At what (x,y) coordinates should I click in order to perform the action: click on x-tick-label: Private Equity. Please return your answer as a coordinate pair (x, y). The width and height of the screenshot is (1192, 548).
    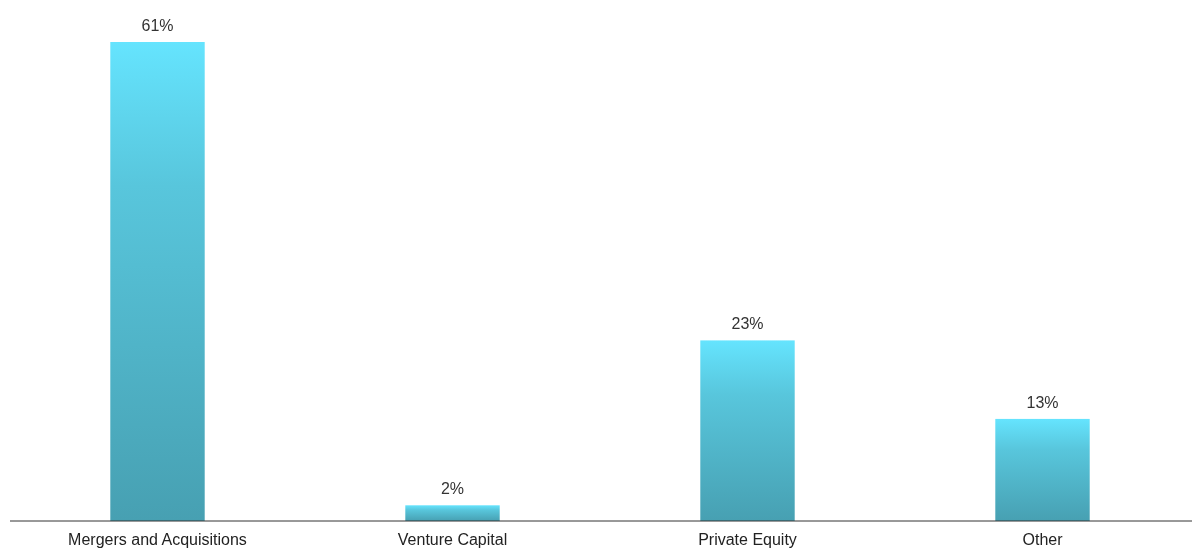
    Looking at the image, I should click on (747, 539).